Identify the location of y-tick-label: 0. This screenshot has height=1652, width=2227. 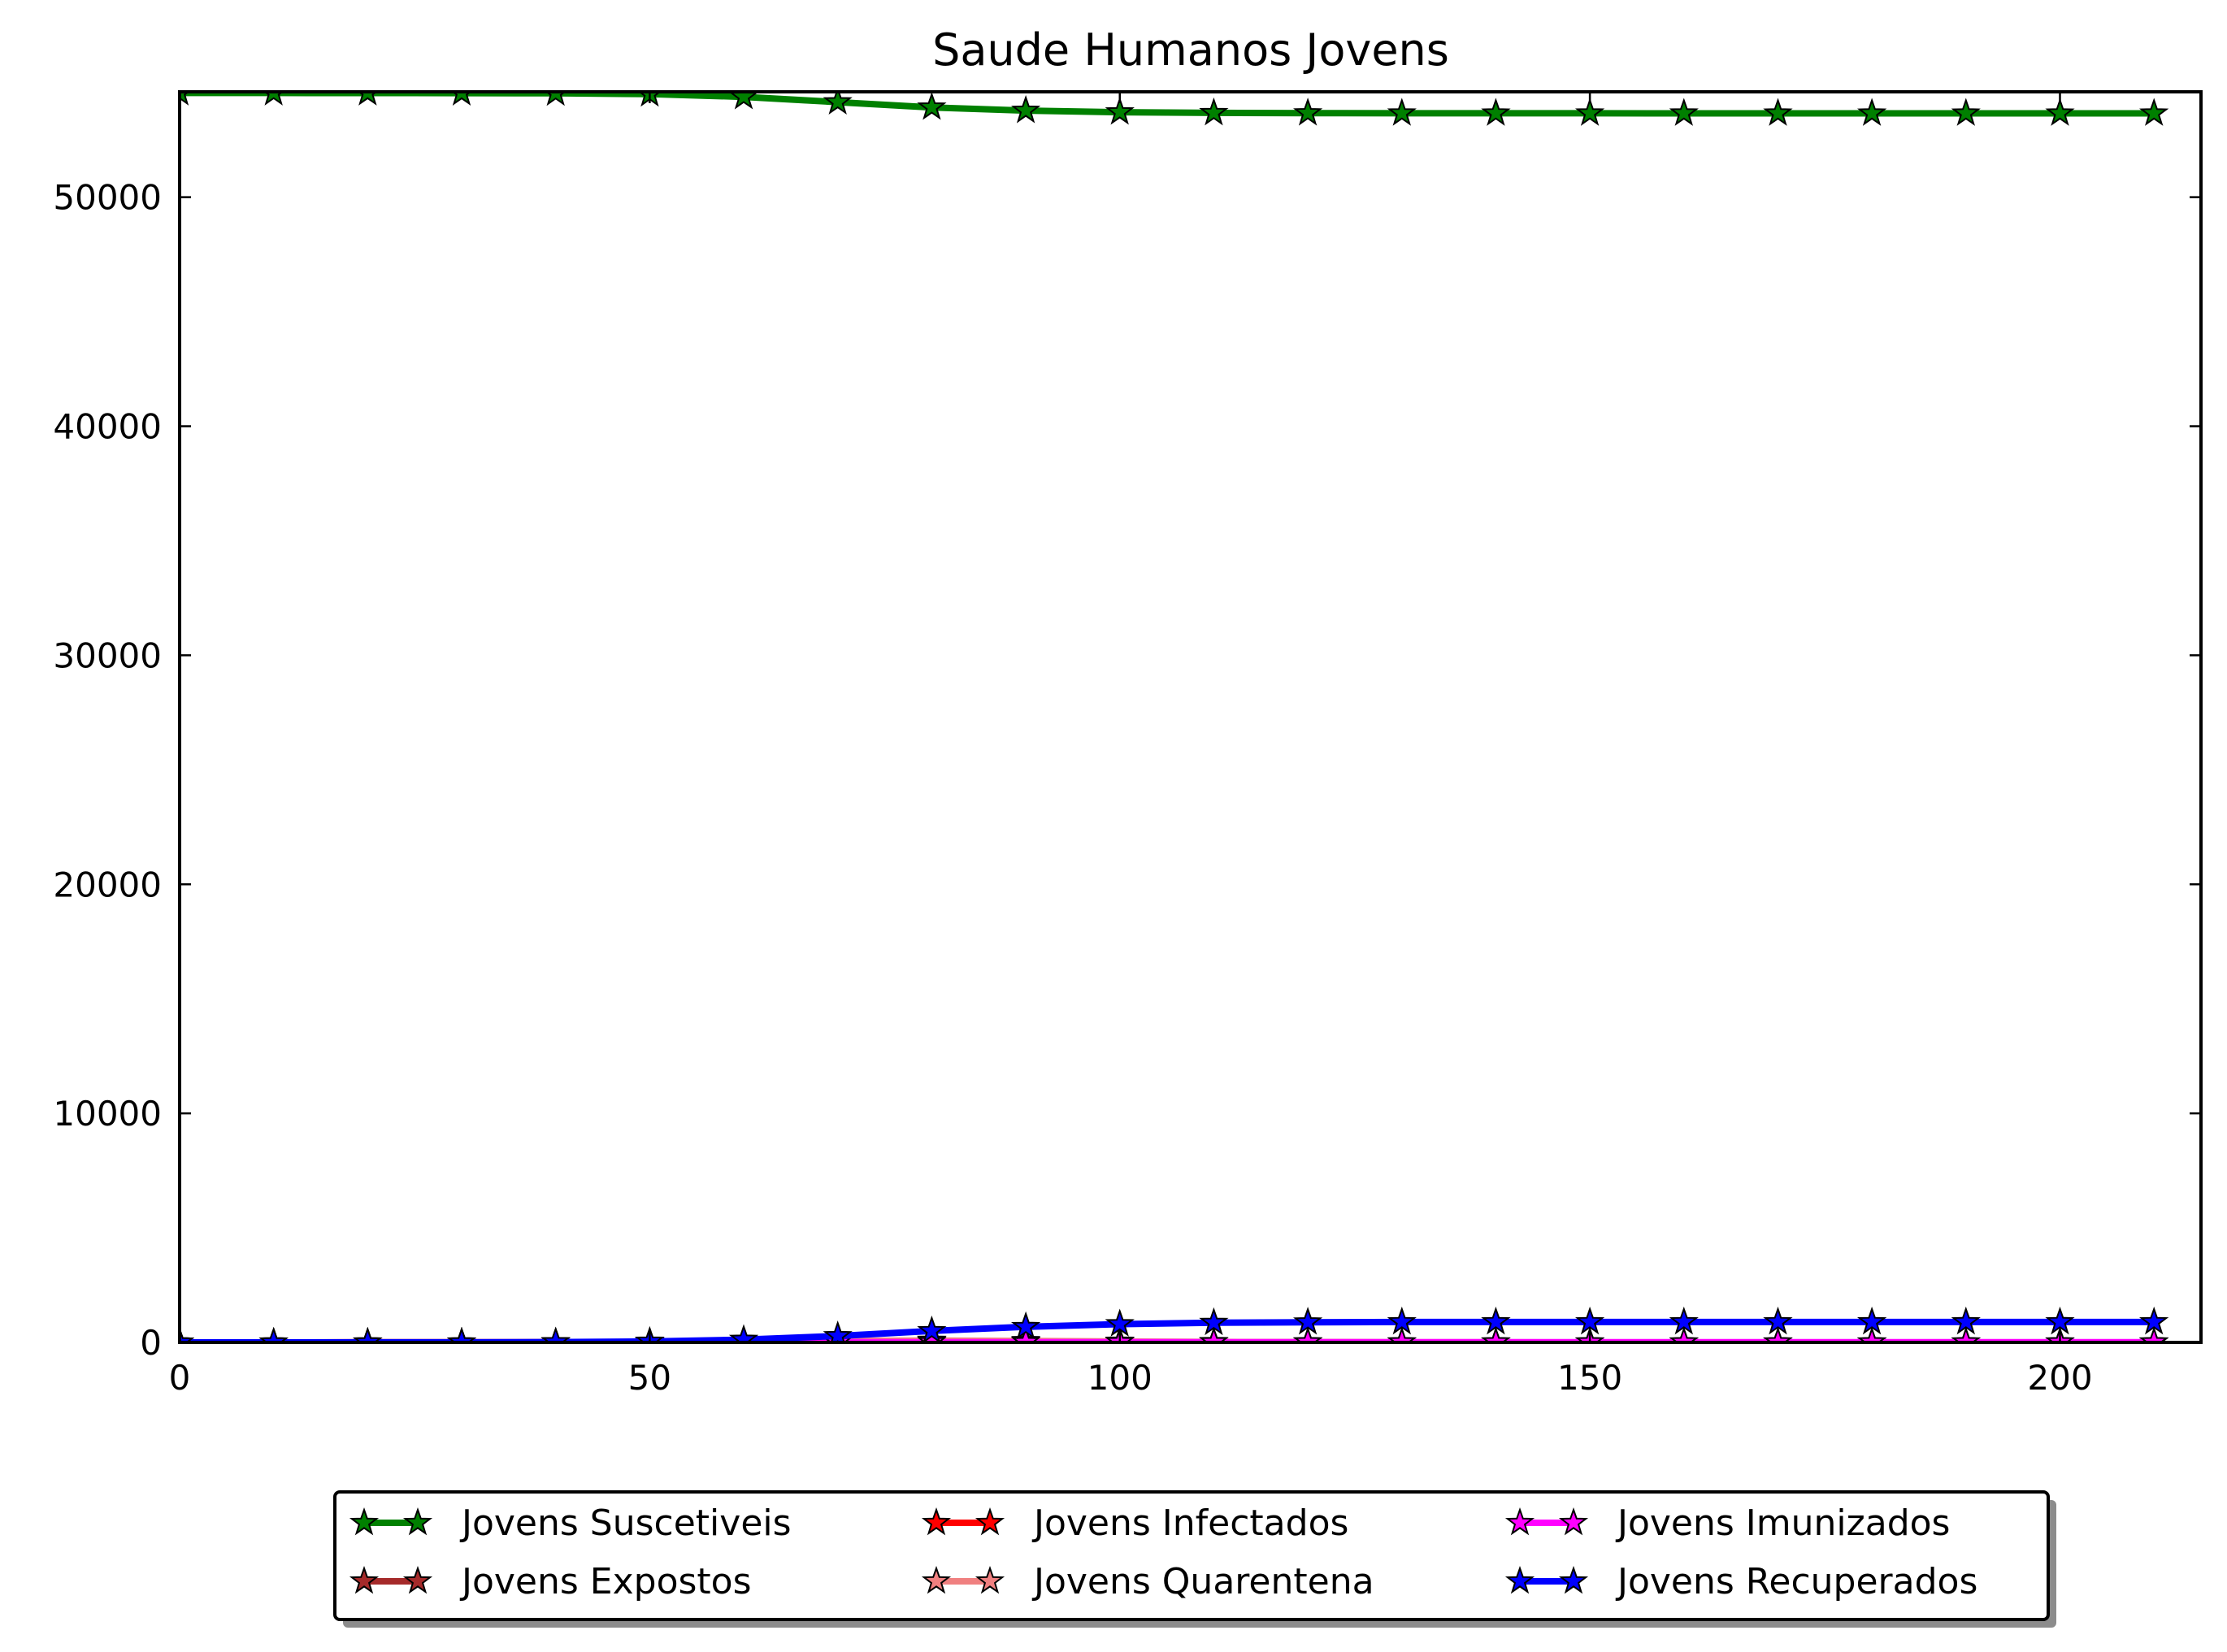
(151, 1343).